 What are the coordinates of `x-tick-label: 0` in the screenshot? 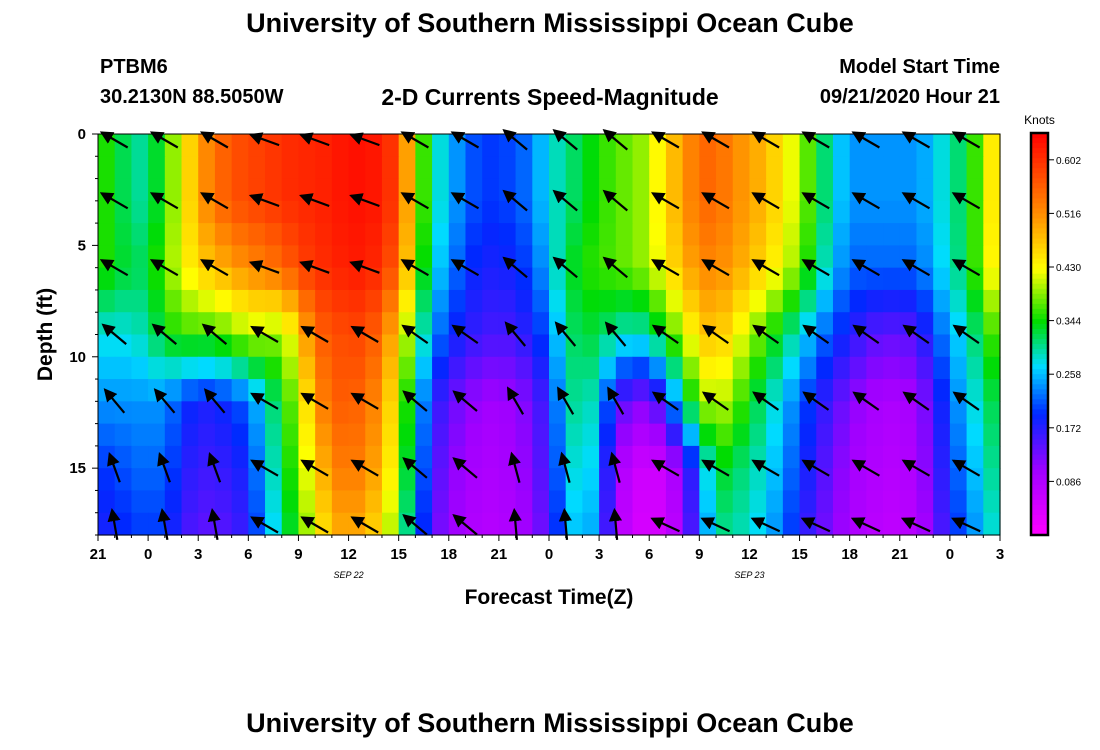 It's located at (148, 554).